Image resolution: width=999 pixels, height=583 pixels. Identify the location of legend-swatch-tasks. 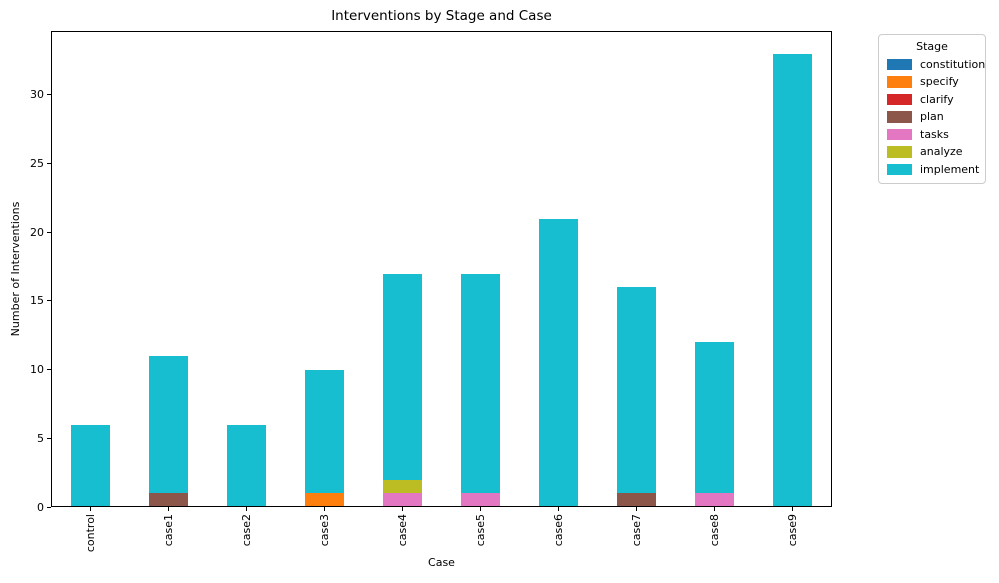
(899, 134).